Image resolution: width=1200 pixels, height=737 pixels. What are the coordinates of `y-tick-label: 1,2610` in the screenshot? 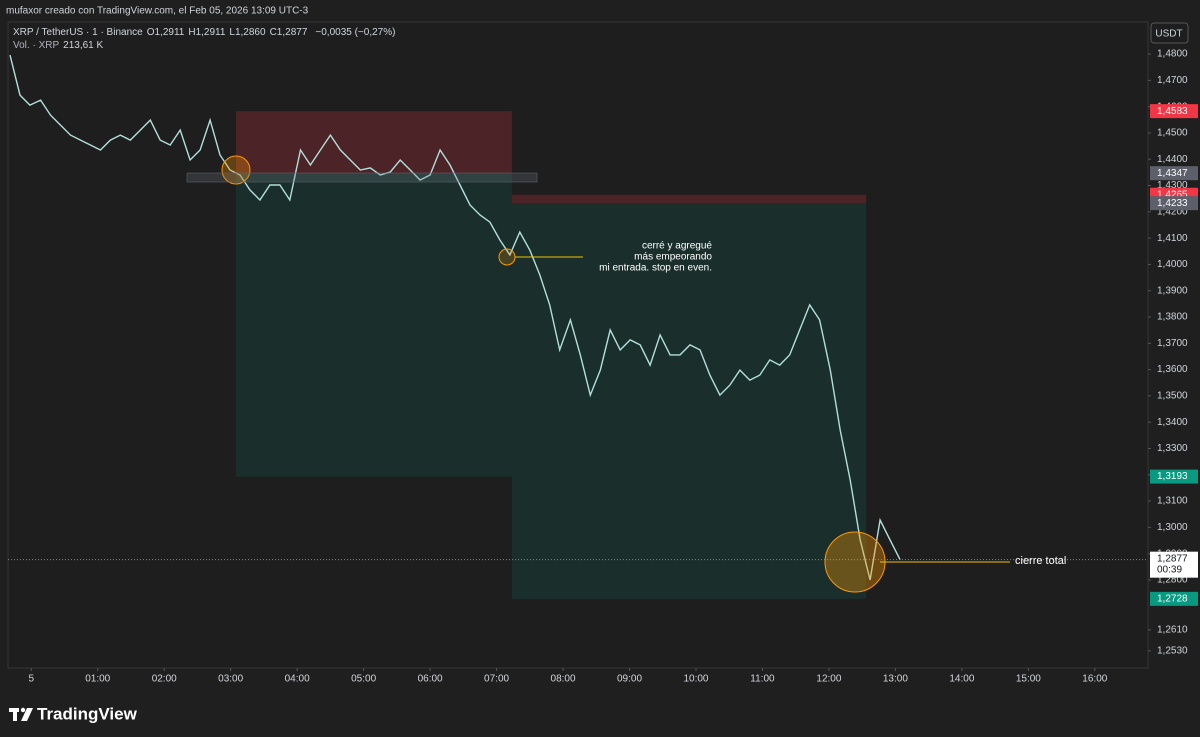 It's located at (1172, 630).